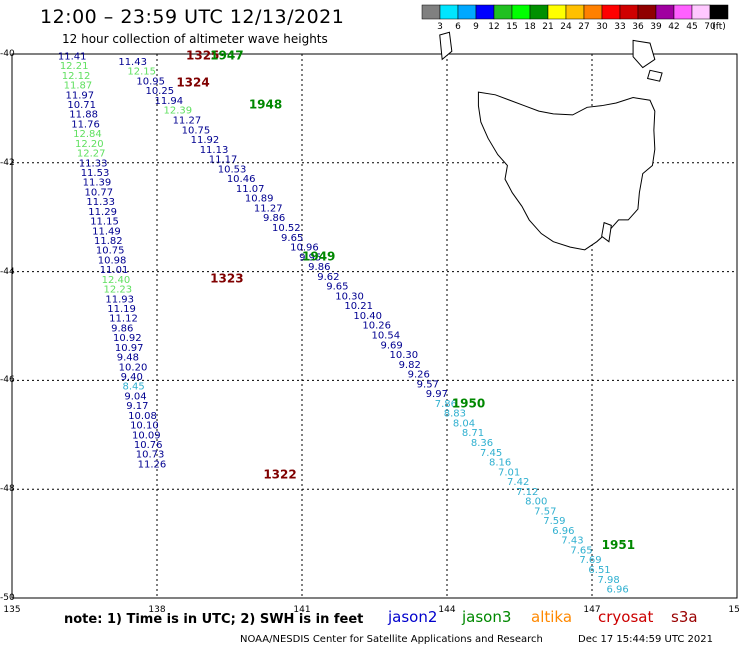  Describe the element at coordinates (117, 290) in the screenshot. I see `swh-value: 12.23` at that location.